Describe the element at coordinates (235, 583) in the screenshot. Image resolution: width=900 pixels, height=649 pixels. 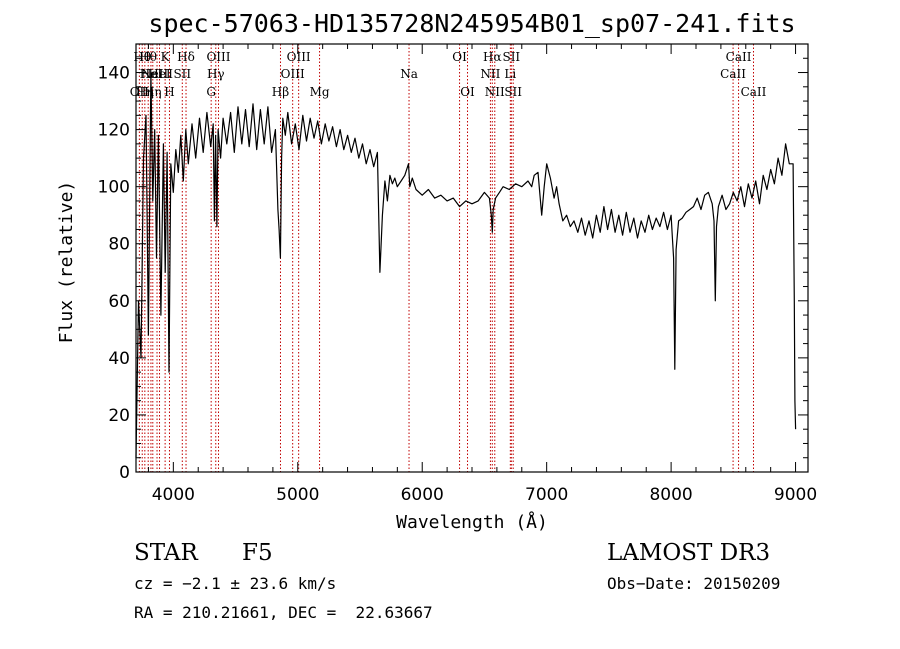
I see `redshift-cz: cz = −2.1 ± 23.6 km/s` at that location.